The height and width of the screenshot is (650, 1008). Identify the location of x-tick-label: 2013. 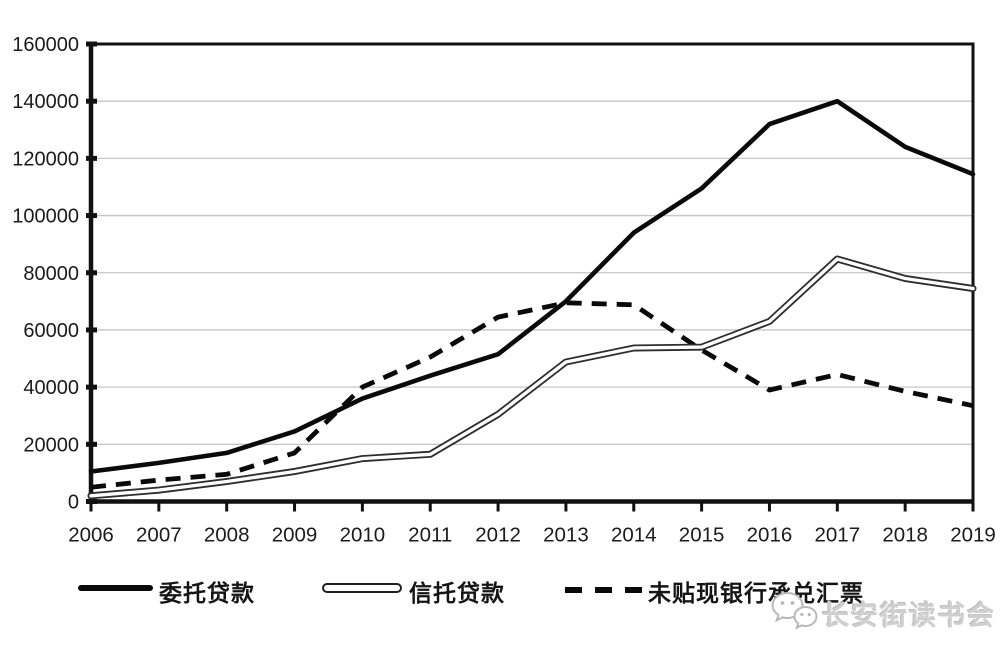
(566, 535).